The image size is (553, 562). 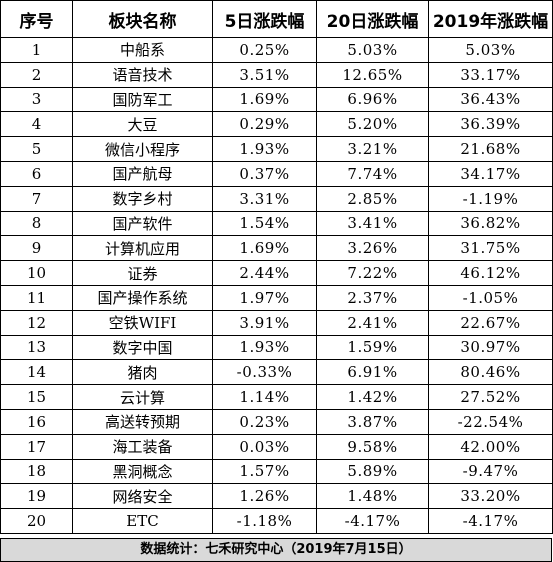 I want to click on cell-2019-change: -4.17%, so click(x=490, y=521).